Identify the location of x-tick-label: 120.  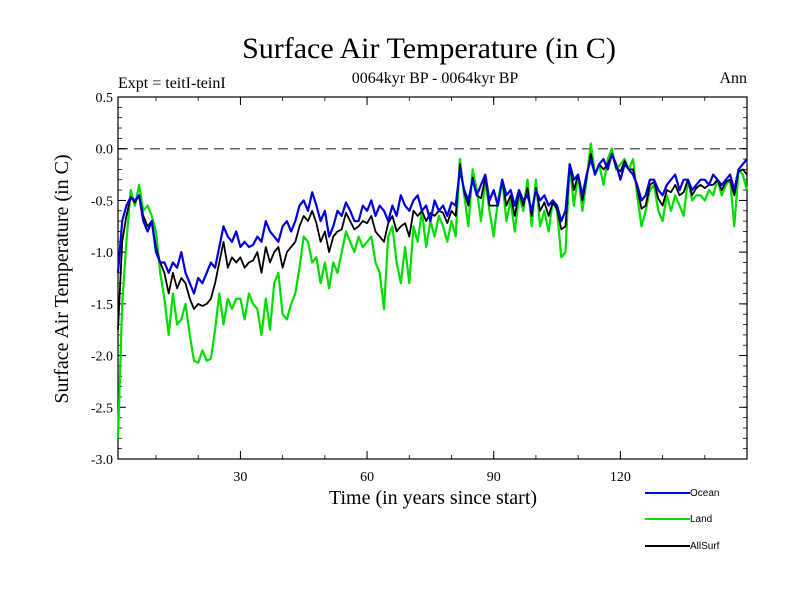
(620, 477).